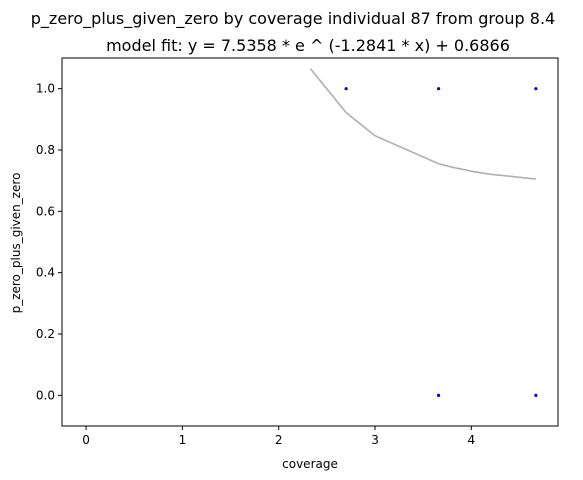 The image size is (583, 480). What do you see at coordinates (86, 440) in the screenshot?
I see `x-tick-label: 0` at bounding box center [86, 440].